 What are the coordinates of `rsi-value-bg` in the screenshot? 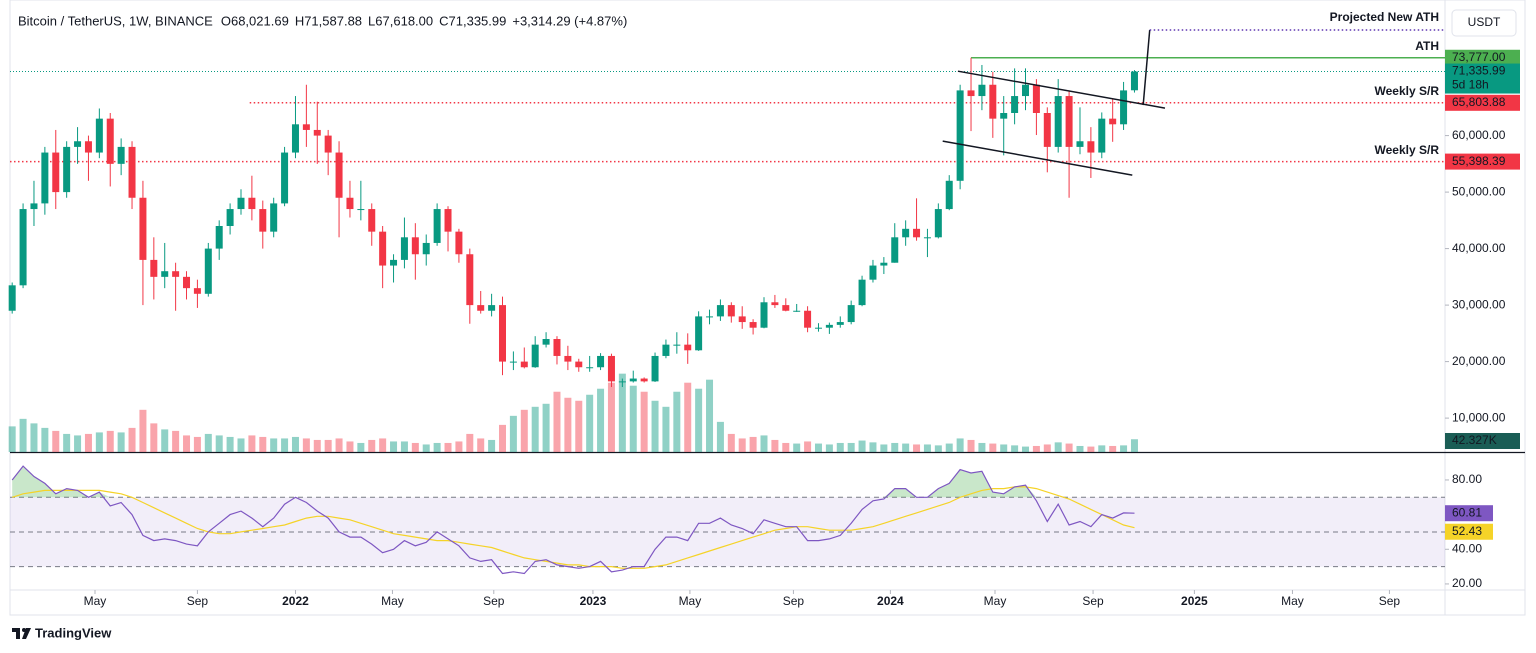 It's located at (1469, 513).